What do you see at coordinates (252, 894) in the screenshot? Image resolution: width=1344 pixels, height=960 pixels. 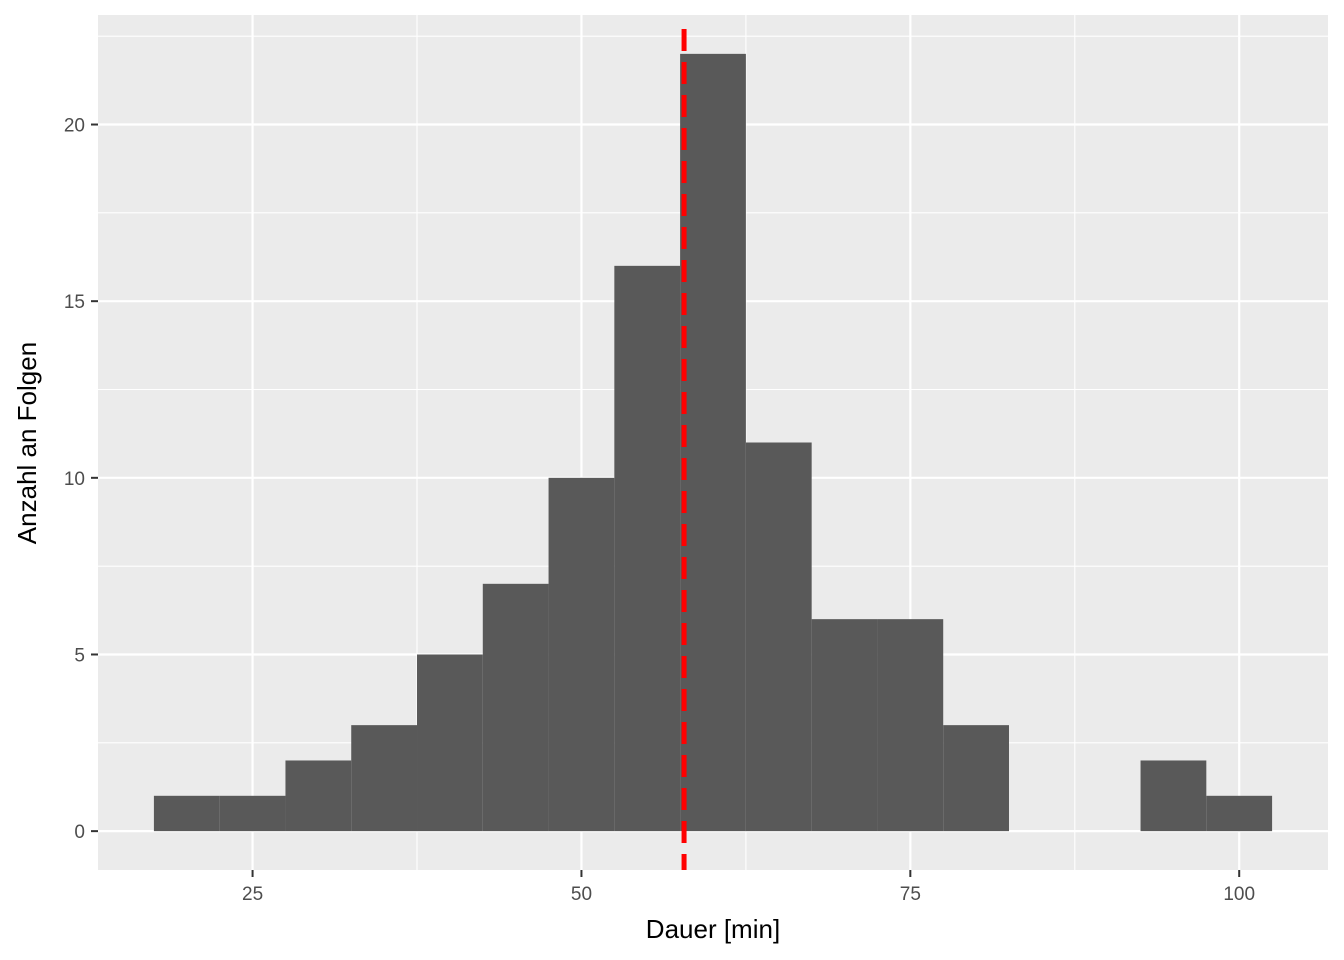 I see `x-tick-label: 25` at bounding box center [252, 894].